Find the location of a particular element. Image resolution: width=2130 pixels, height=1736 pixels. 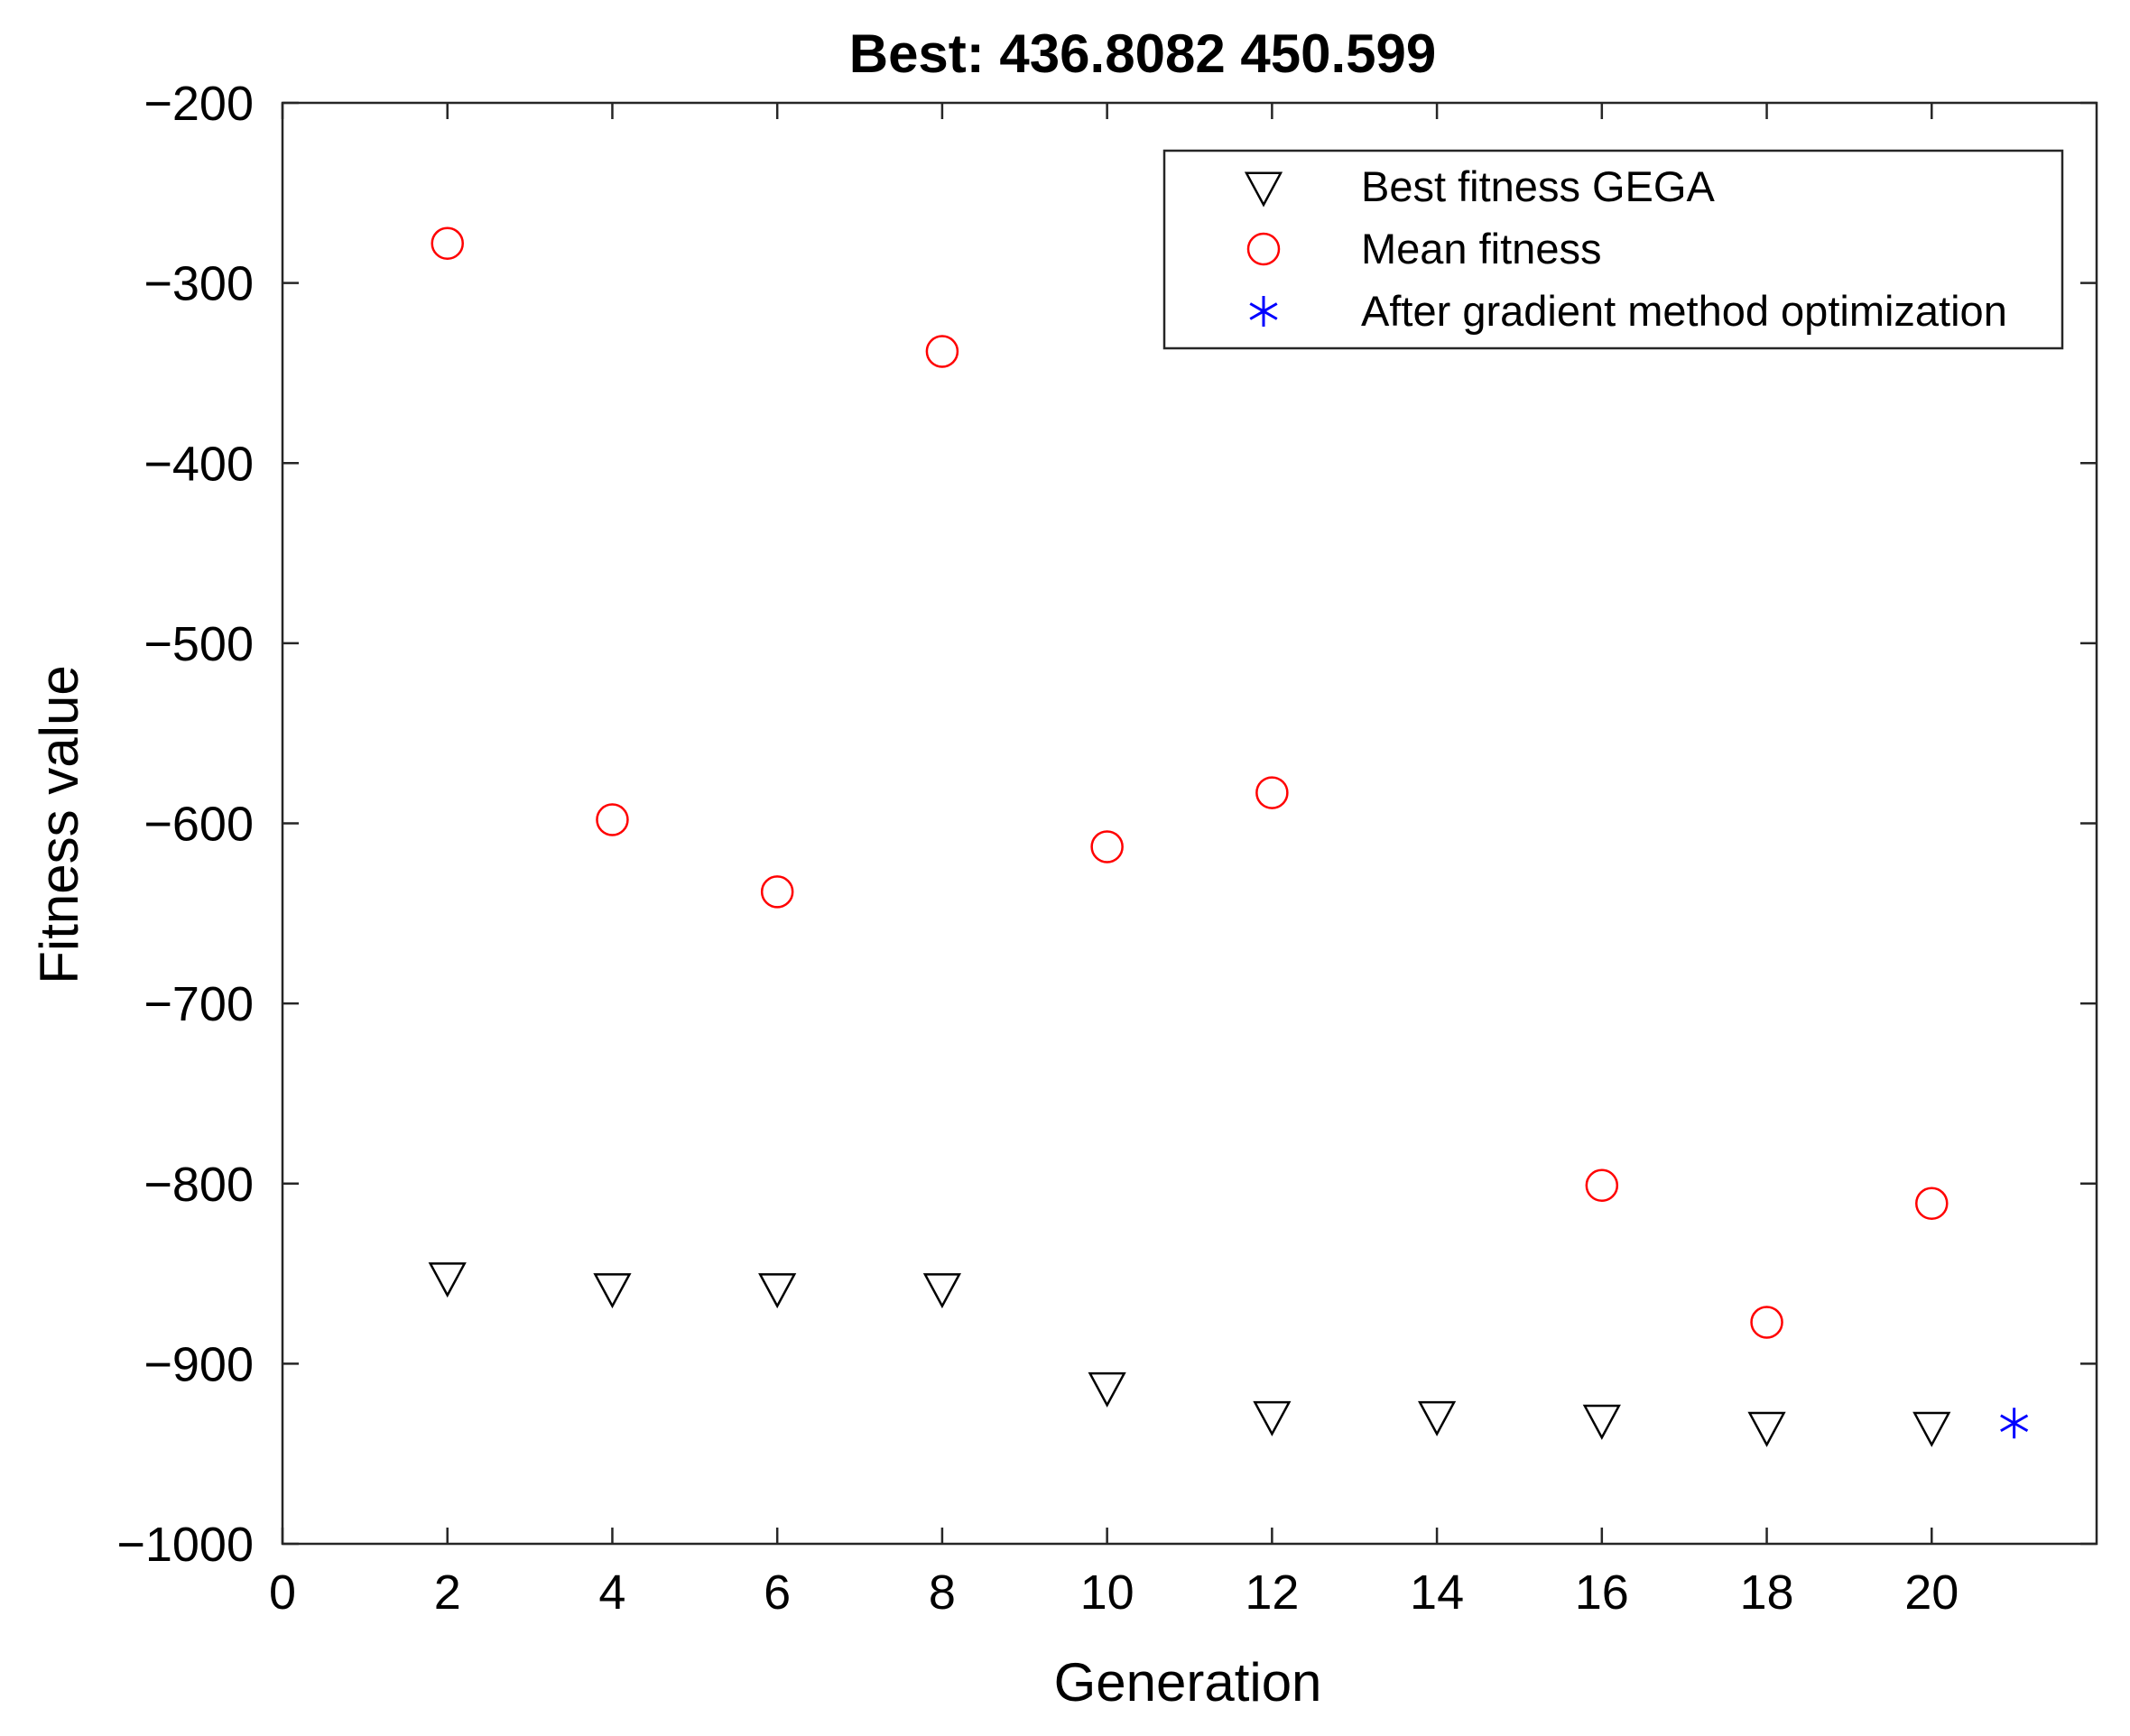

y-tick-label: −1000 is located at coordinates (185, 1545).